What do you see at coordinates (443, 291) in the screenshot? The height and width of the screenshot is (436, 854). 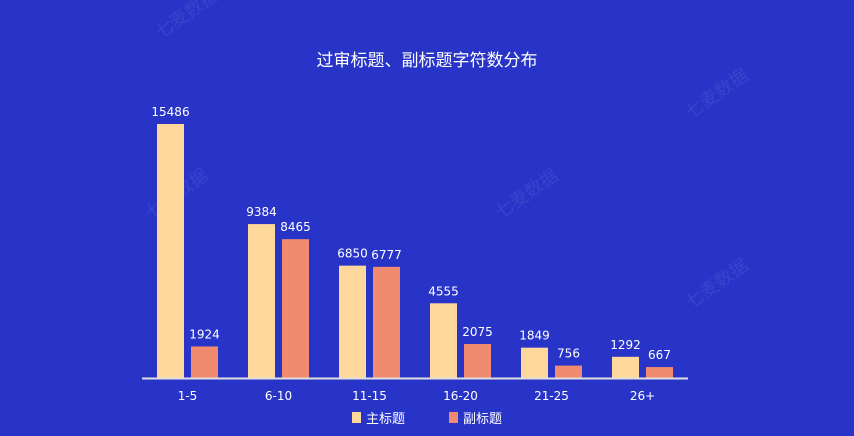 I see `data-label: 4555` at bounding box center [443, 291].